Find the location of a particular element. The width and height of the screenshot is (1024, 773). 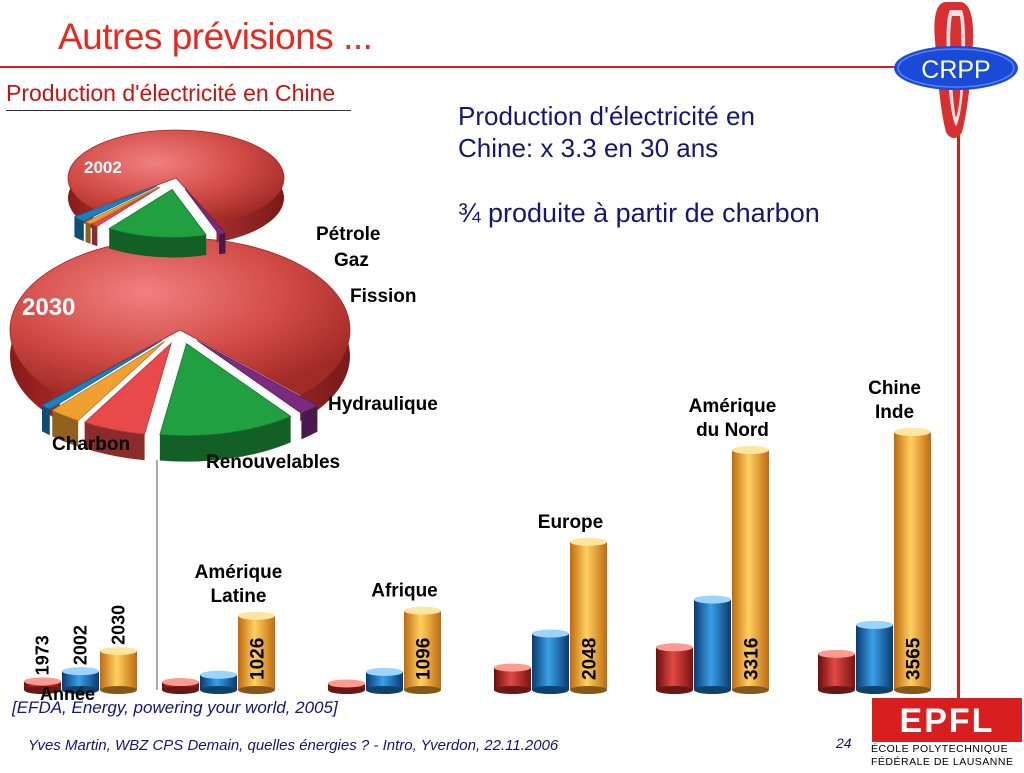

slice-label-fission: Fission is located at coordinates (383, 296).